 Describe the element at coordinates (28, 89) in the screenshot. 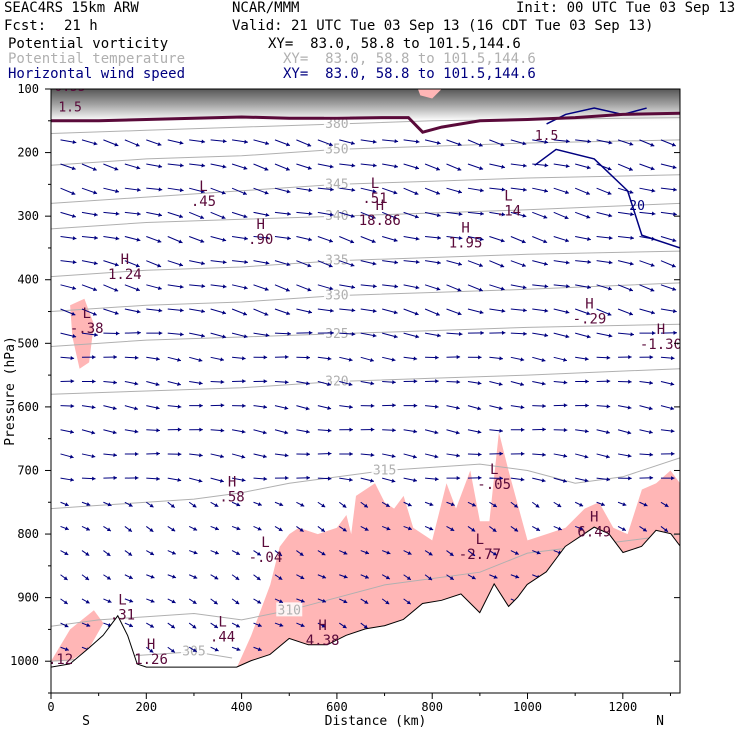

I see `y-tick-label: 100` at that location.